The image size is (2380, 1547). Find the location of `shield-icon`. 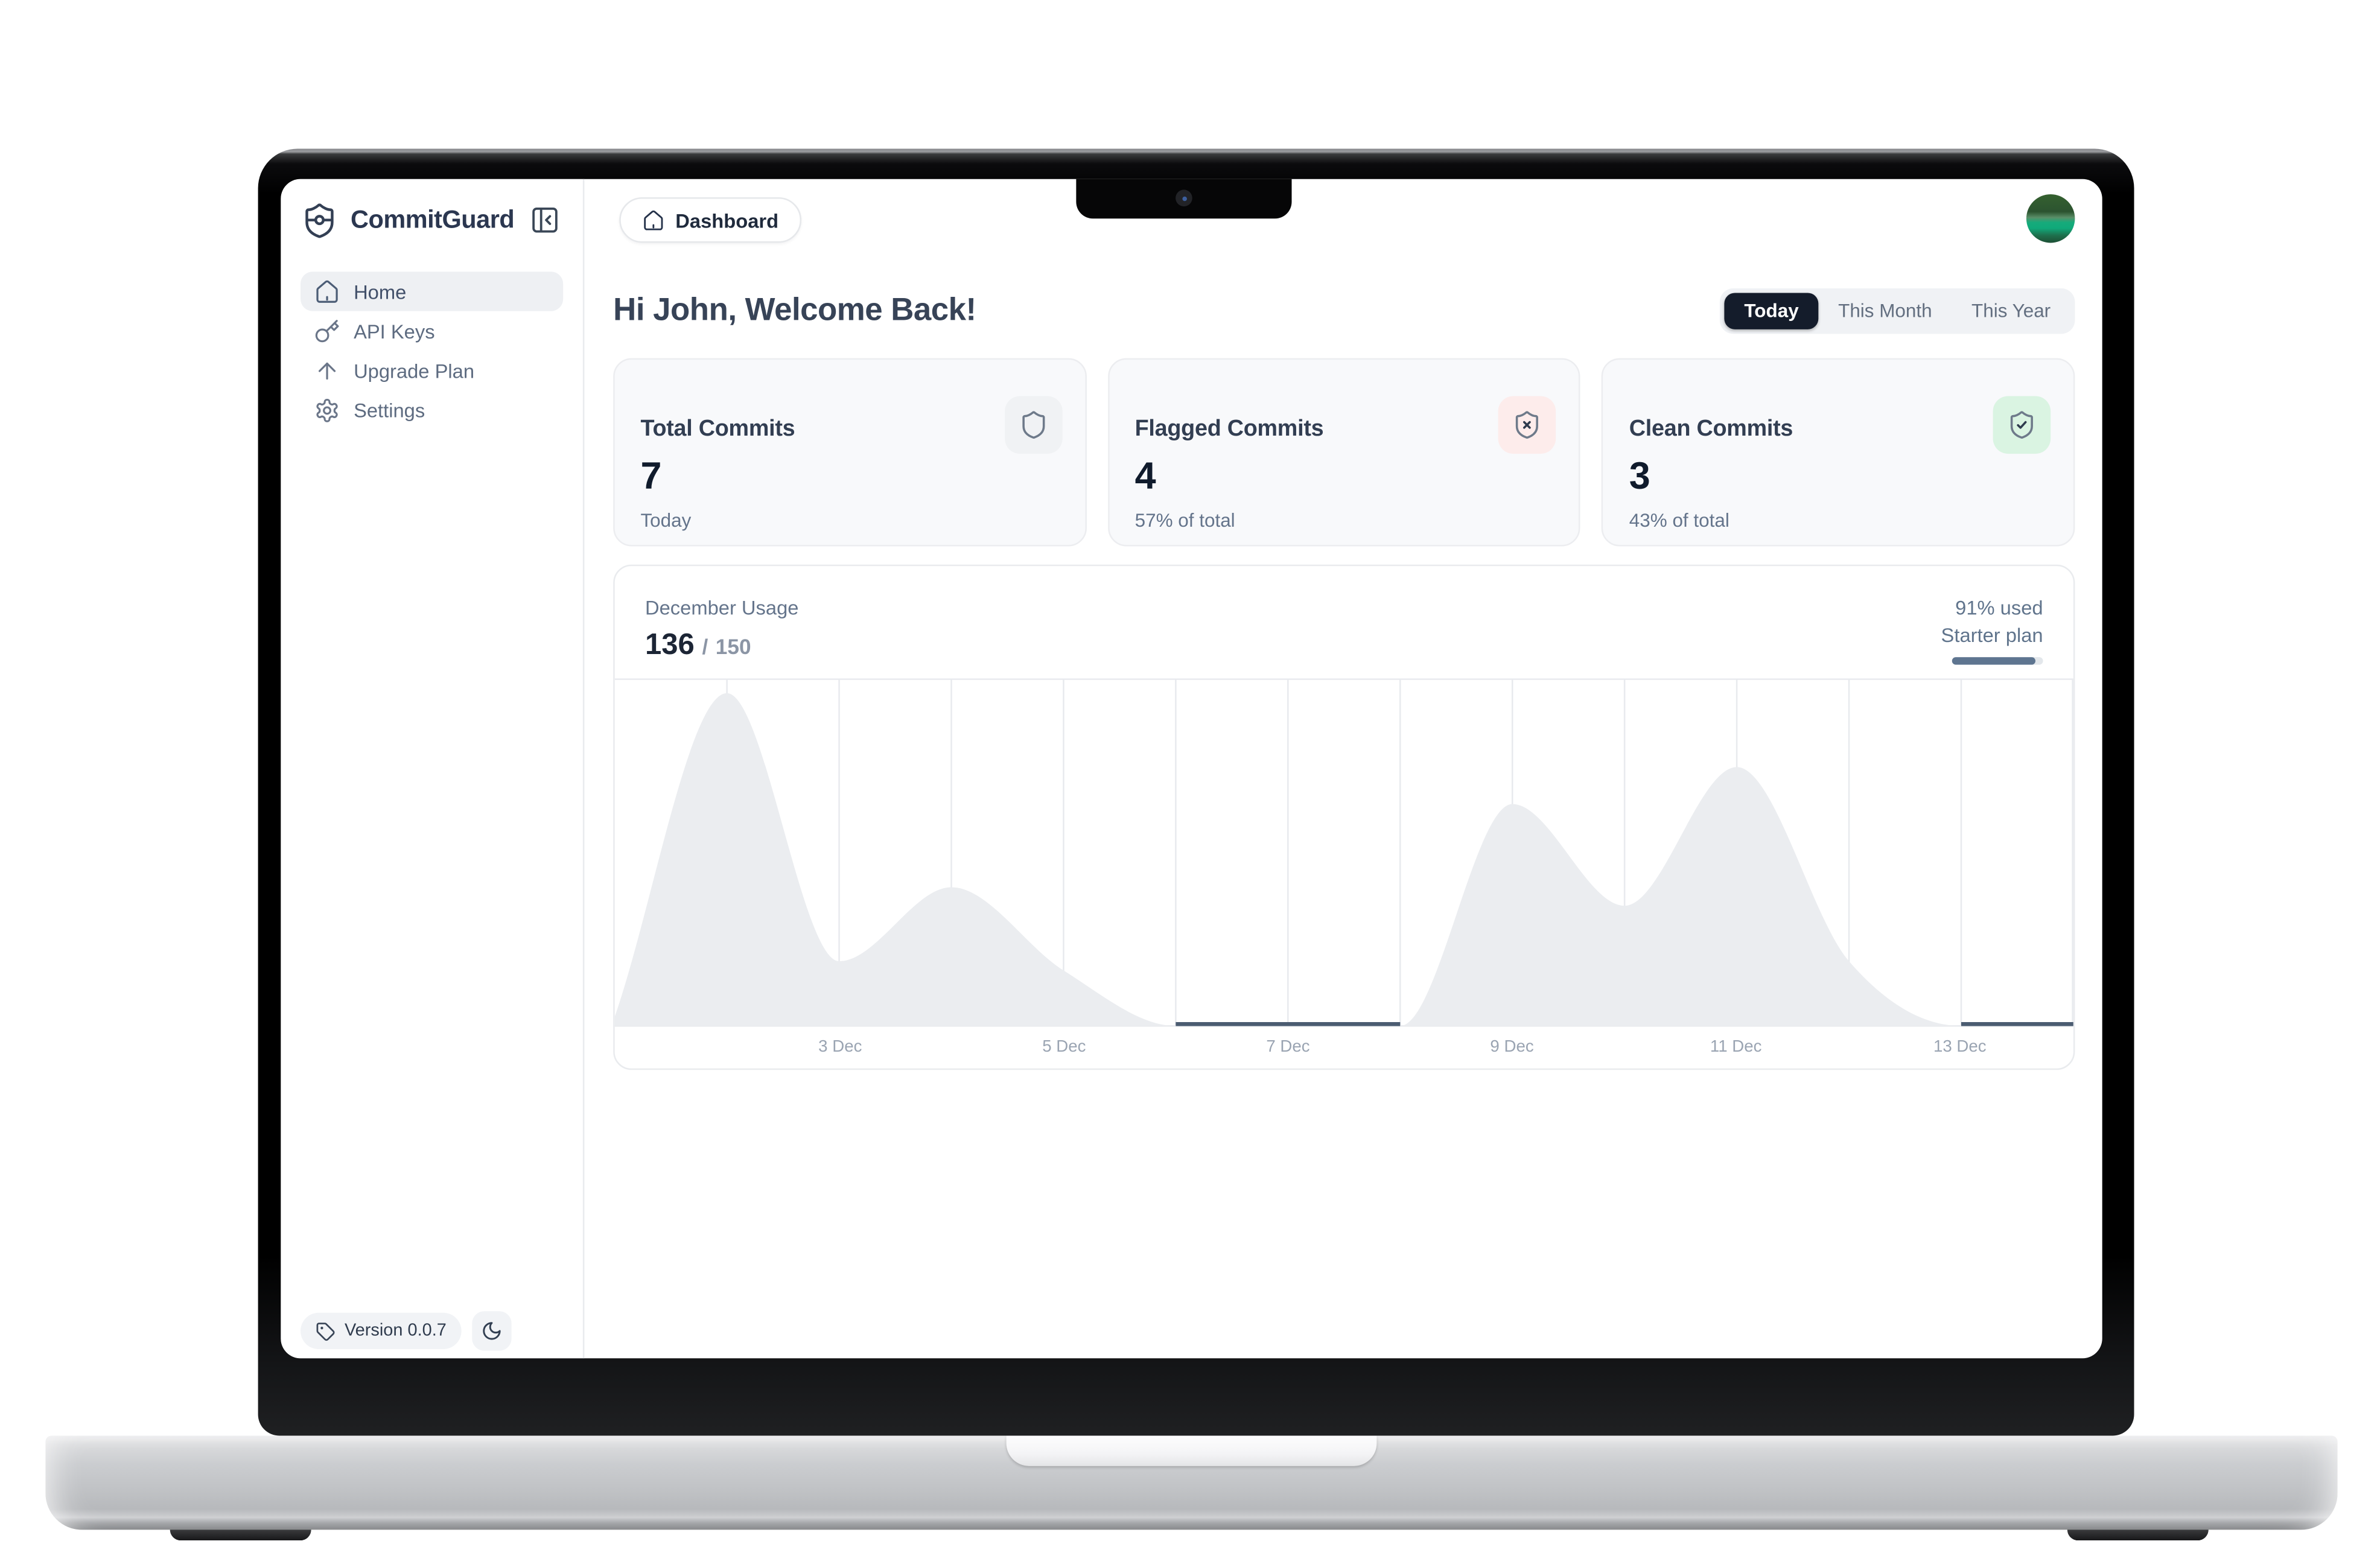

shield-icon is located at coordinates (1033, 425).